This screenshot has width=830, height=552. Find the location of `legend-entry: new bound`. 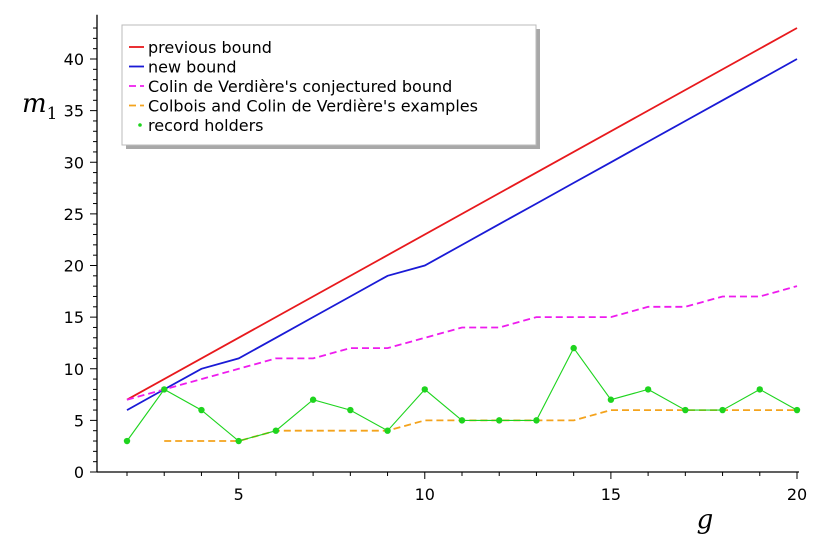

legend-entry: new bound is located at coordinates (183, 67).